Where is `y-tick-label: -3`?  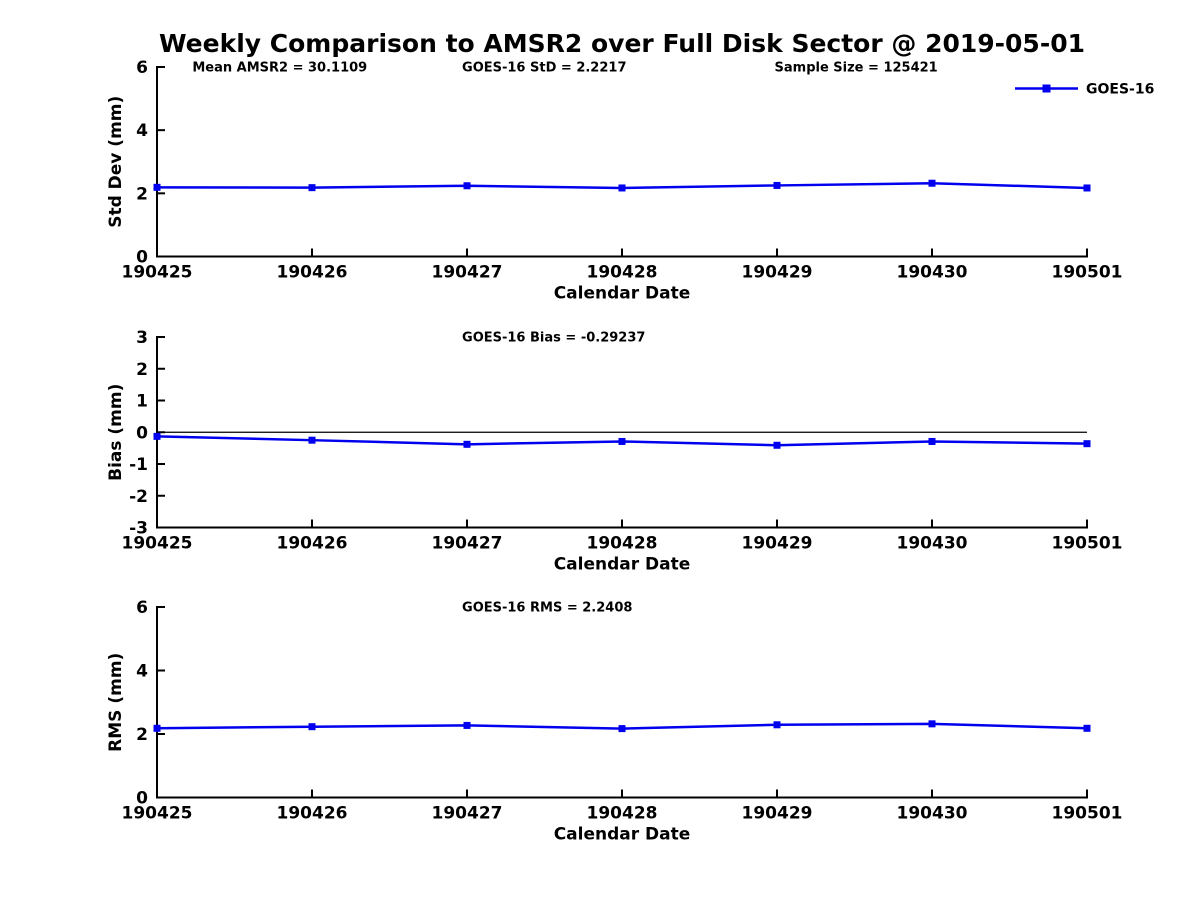 y-tick-label: -3 is located at coordinates (138, 529).